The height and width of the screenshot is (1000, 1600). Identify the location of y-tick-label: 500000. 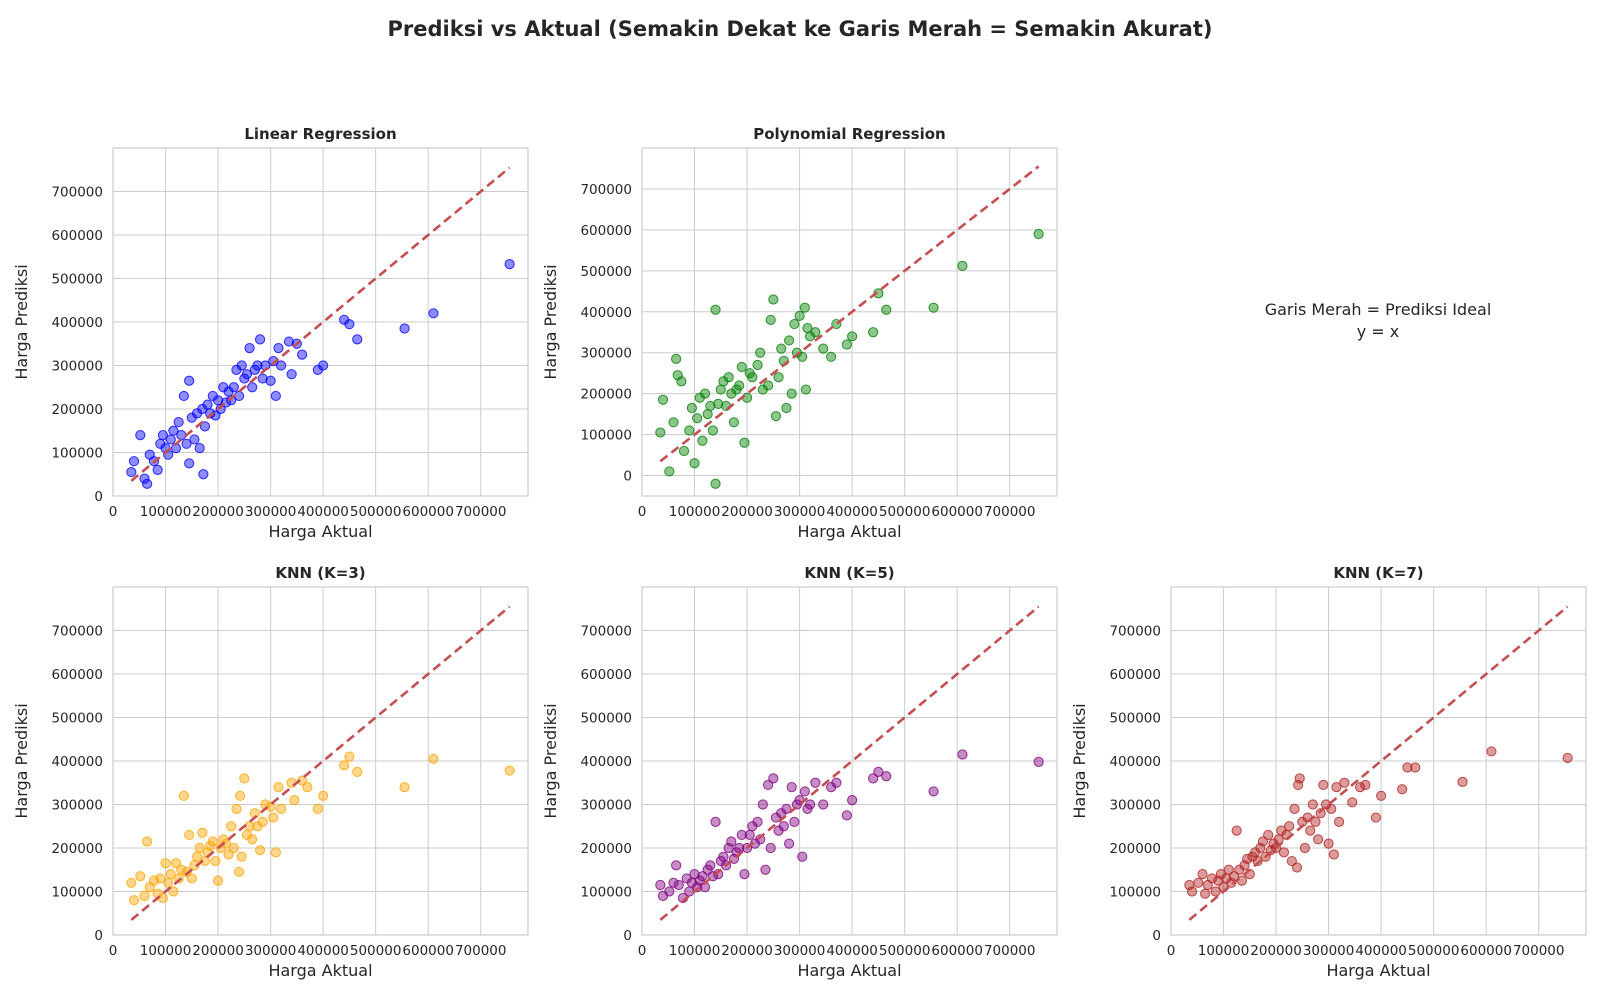
(606, 272).